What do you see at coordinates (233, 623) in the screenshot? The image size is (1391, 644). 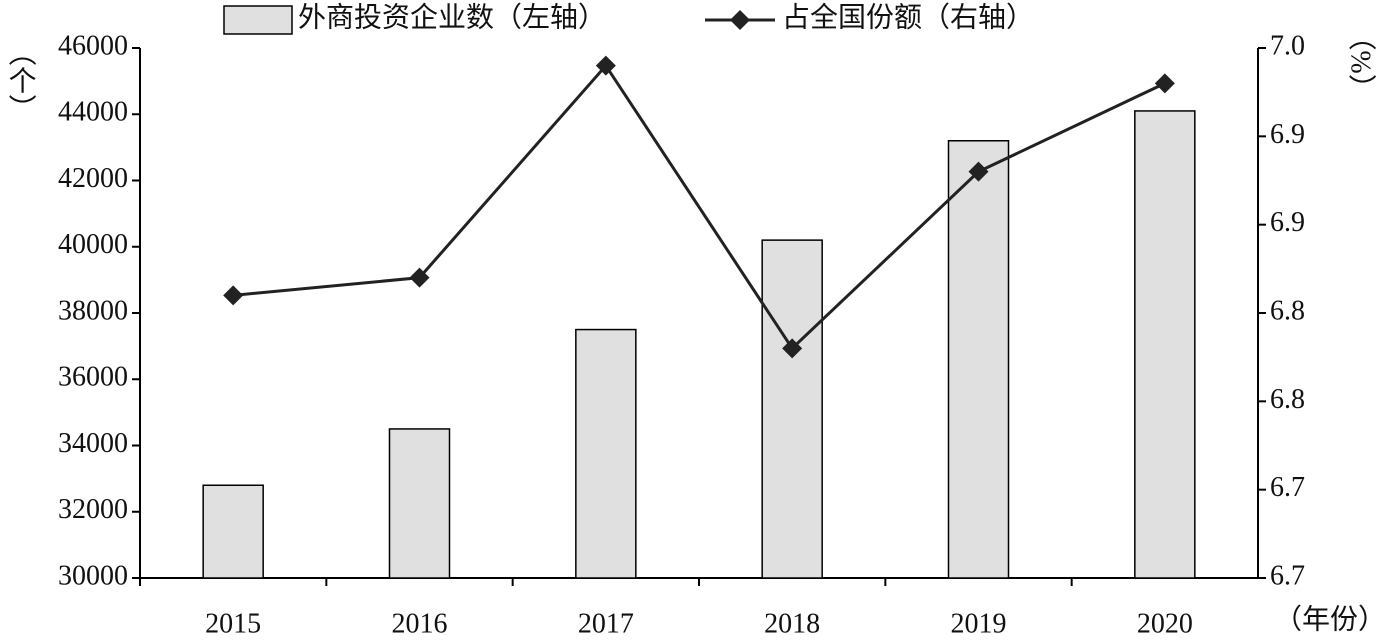 I see `x-tick-label: 2015` at bounding box center [233, 623].